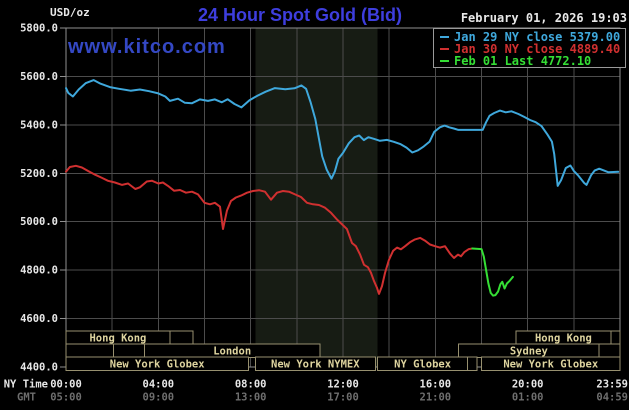 This screenshot has height=410, width=629. I want to click on legend-item-feb01: Feb 01 Last 4772.10, so click(532, 61).